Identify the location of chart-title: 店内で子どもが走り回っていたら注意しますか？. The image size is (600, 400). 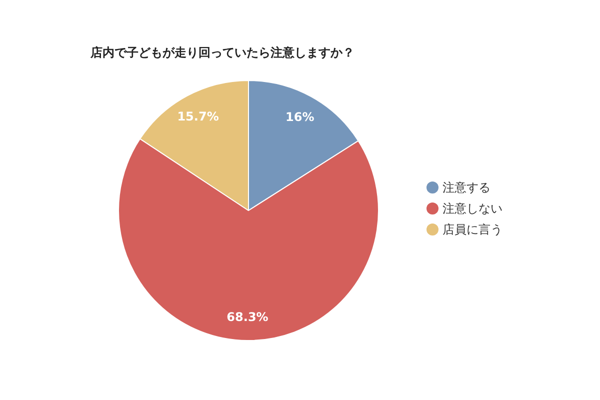
(222, 53).